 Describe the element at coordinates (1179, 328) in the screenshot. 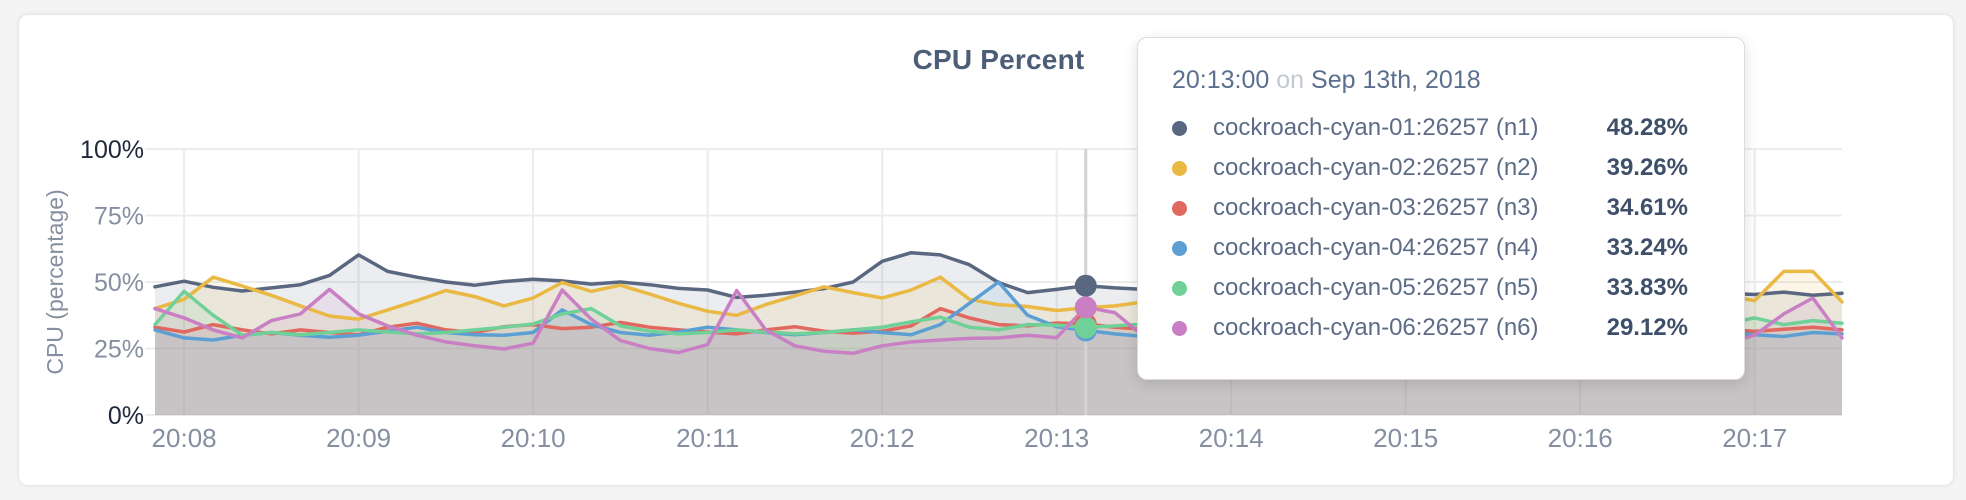

I see `series-dot-n6` at that location.